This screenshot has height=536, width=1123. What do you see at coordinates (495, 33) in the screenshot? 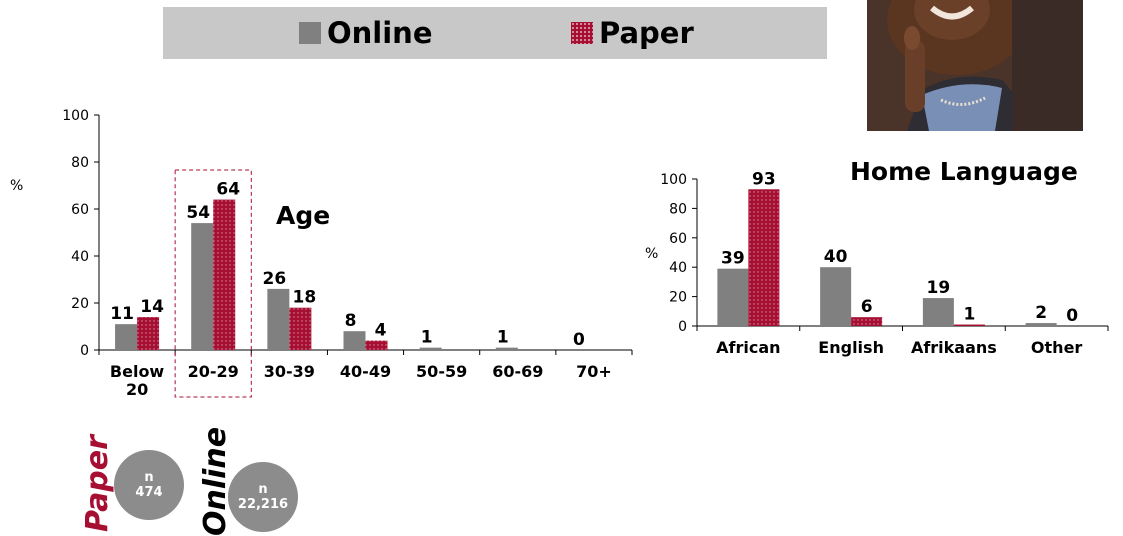
I see `legend: Online Paper` at bounding box center [495, 33].